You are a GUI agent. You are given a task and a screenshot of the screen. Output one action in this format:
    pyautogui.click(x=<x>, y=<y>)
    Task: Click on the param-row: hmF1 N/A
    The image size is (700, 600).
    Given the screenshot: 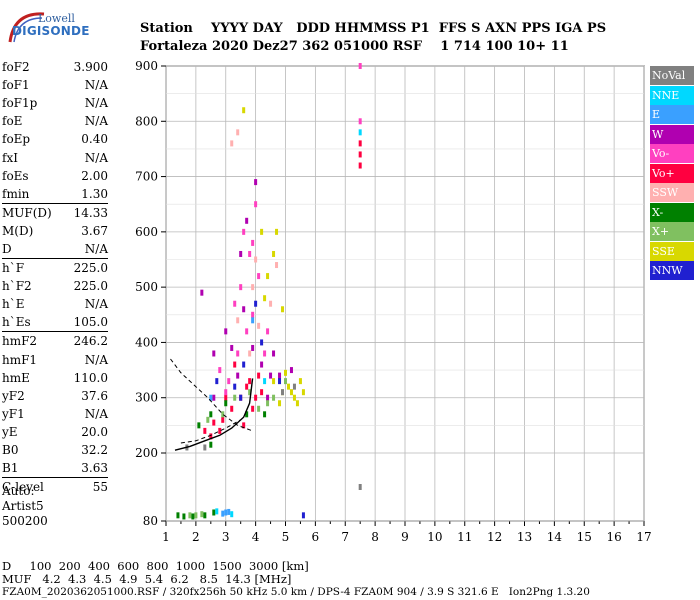 What is the action you would take?
    pyautogui.click(x=55, y=360)
    